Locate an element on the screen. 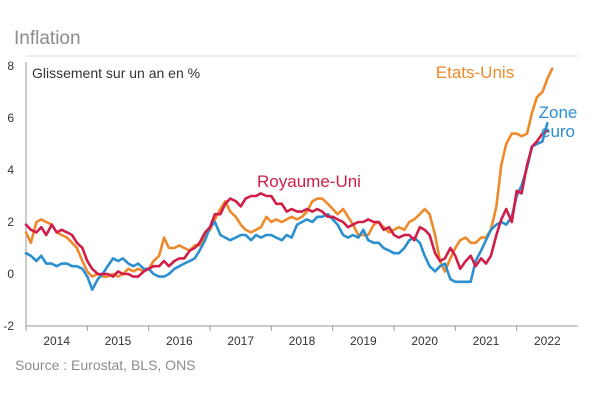 This screenshot has width=600, height=400. chart-subtitle: Glissement sur un an en % is located at coordinates (116, 73).